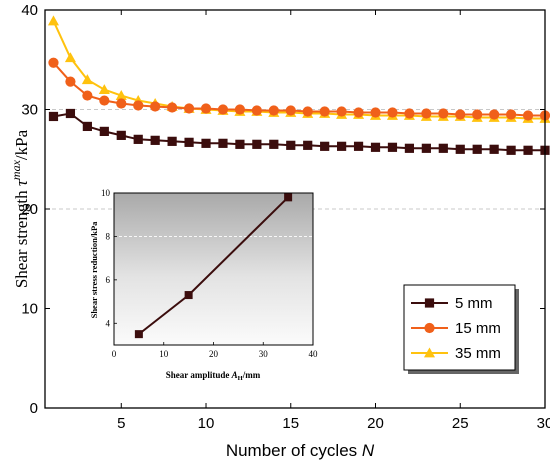 Image resolution: width=550 pixels, height=464 pixels. What do you see at coordinates (298, 89) in the screenshot?
I see `series-line-15-mm` at bounding box center [298, 89].